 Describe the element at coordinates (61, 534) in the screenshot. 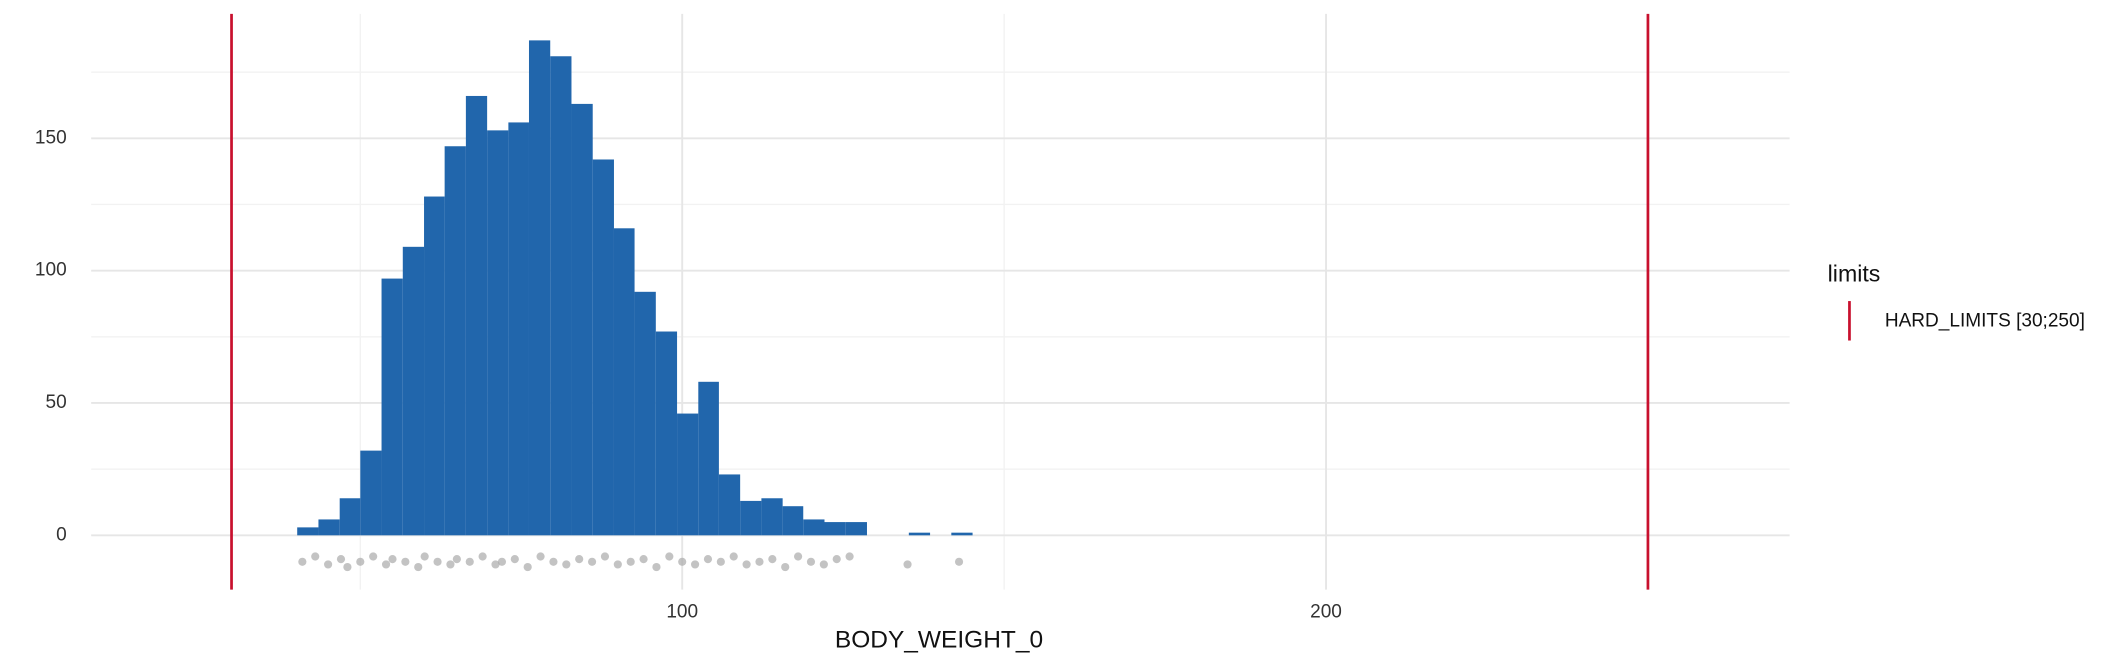

I see `y-tick-label: 0` at that location.